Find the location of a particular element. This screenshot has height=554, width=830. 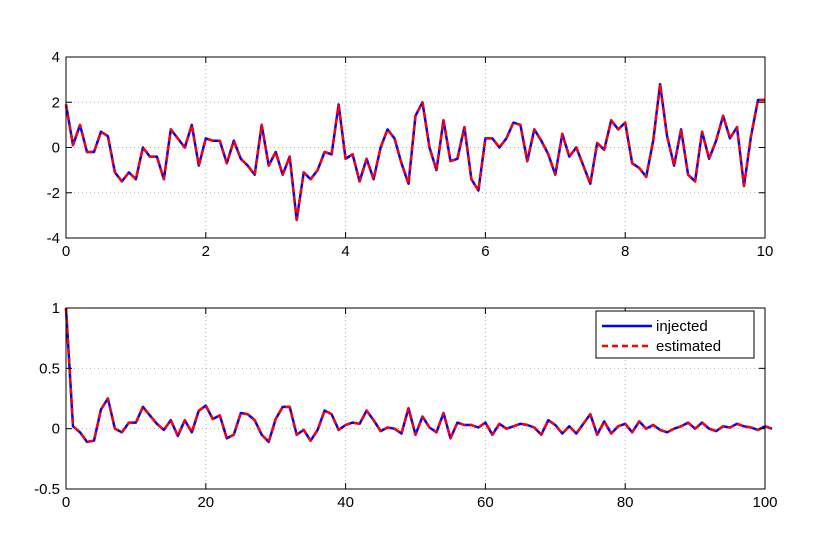

x-tick-label: 100 is located at coordinates (764, 502).